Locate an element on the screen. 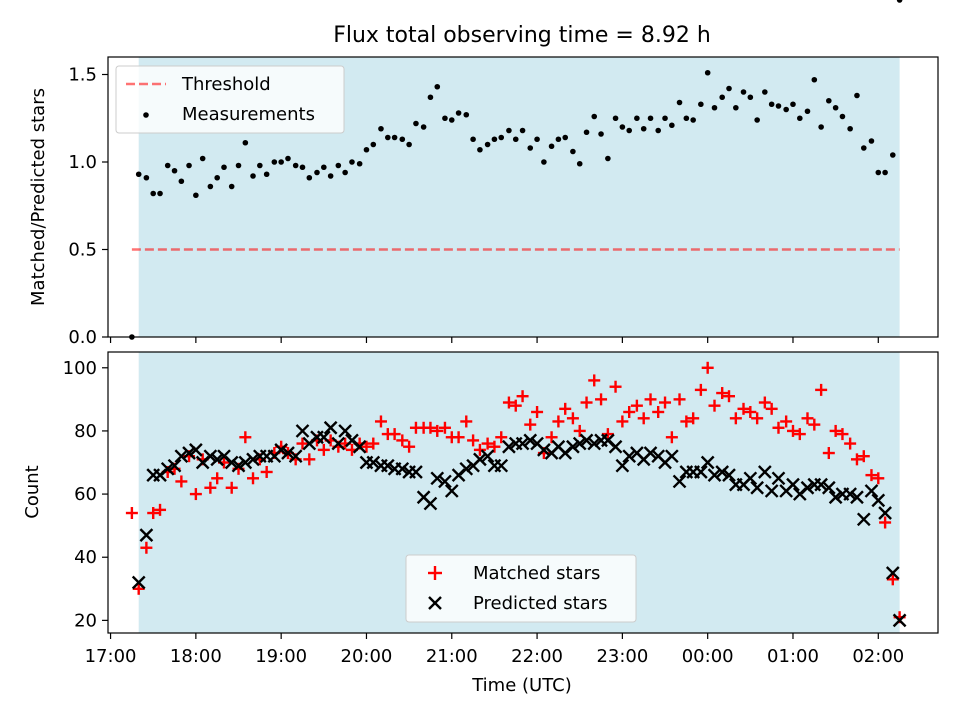 The height and width of the screenshot is (720, 960). threshold-legend-label: Threshold is located at coordinates (226, 84).